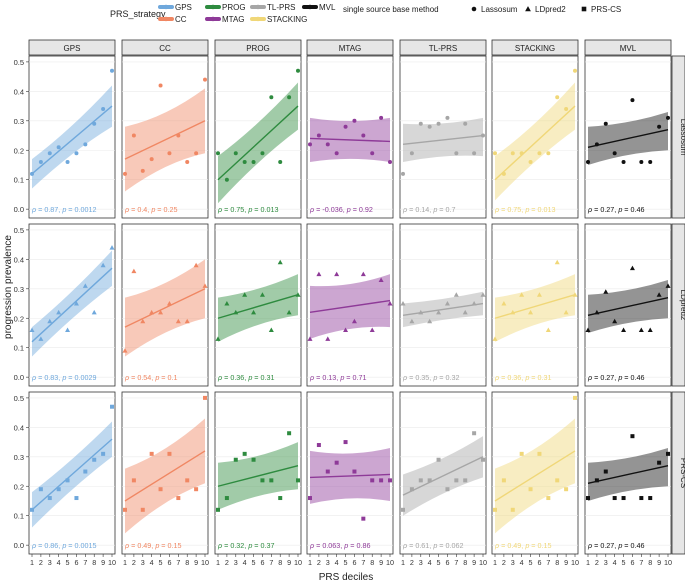  What do you see at coordinates (341, 209) in the screenshot?
I see `correlation-annotation: ρ = -0.036, p = 0.92` at bounding box center [341, 209].